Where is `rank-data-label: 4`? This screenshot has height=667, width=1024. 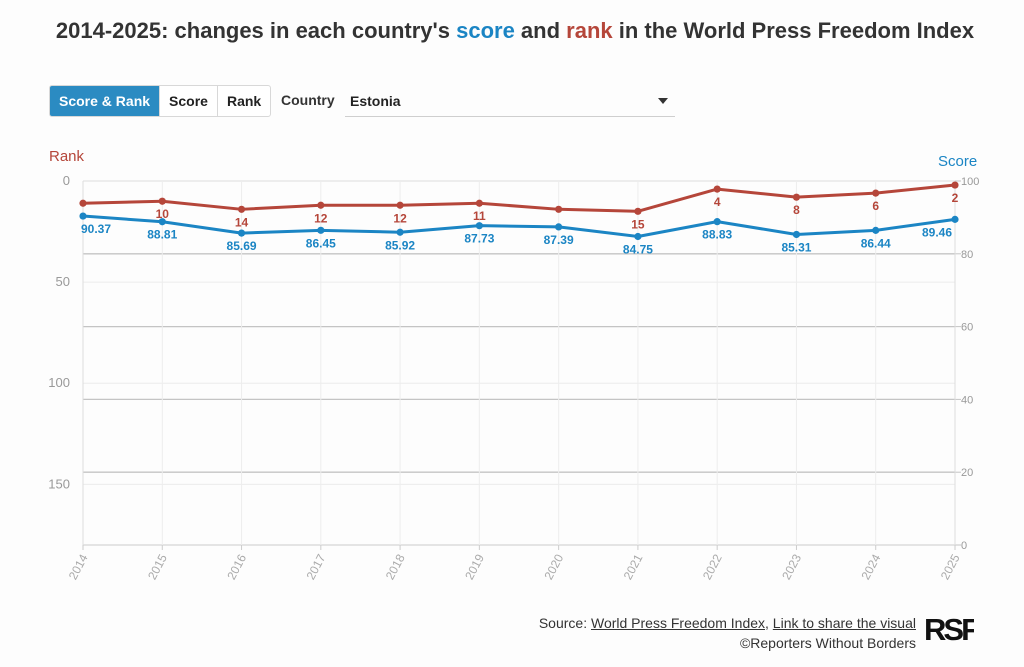
rank-data-label: 4 is located at coordinates (717, 202).